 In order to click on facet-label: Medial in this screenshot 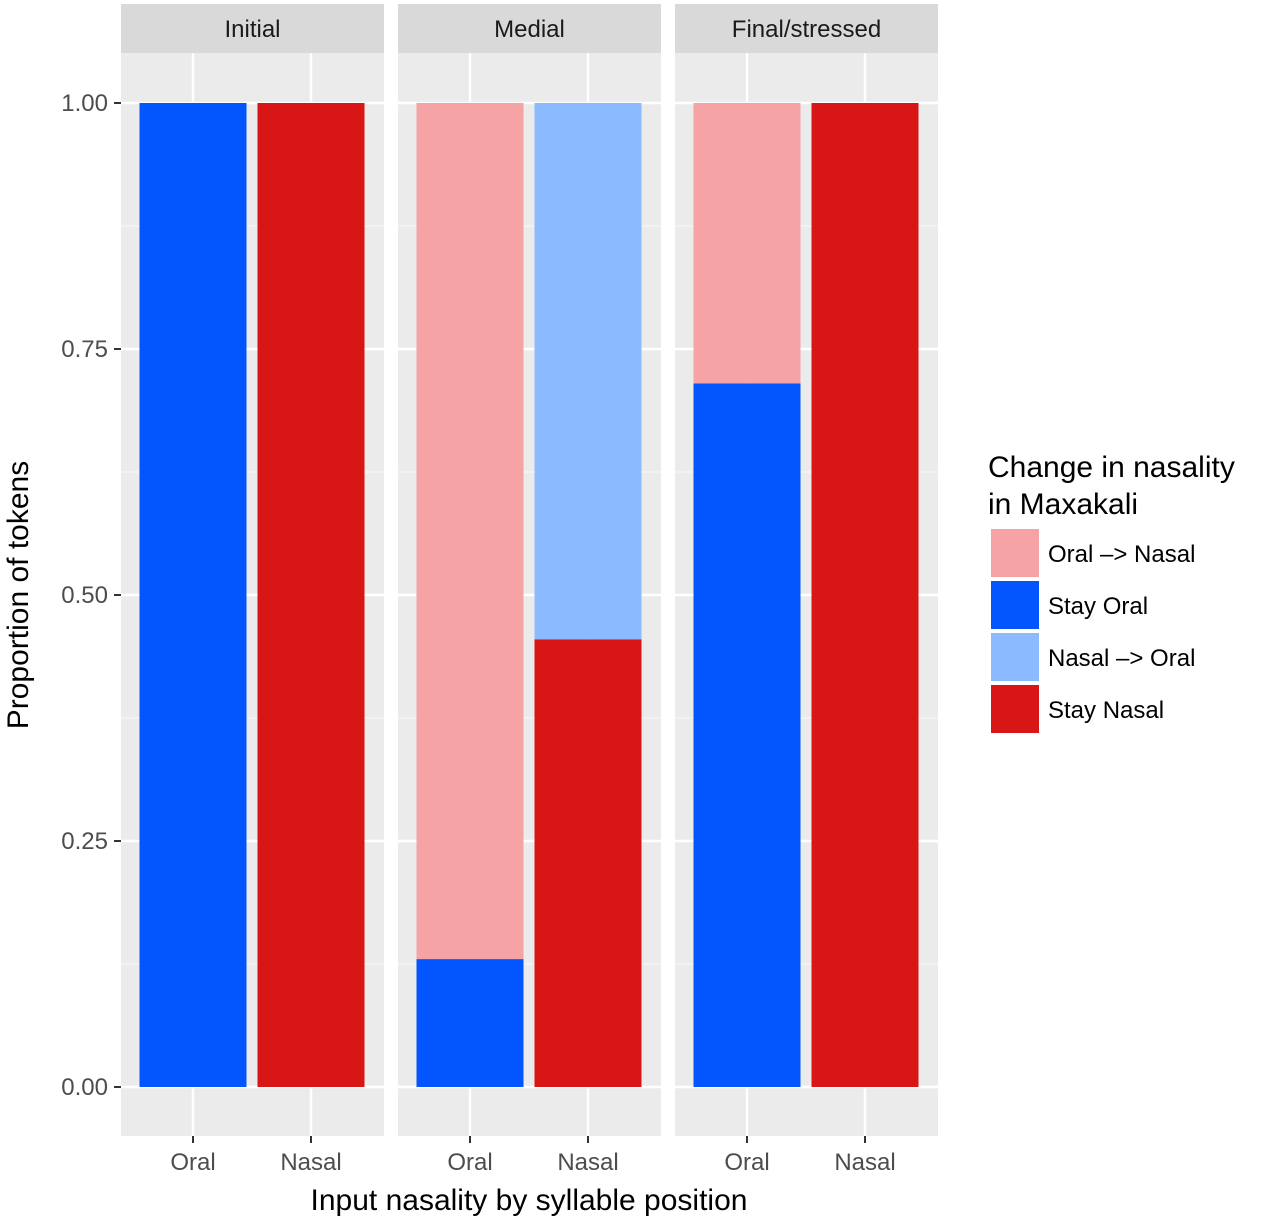, I will do `click(529, 29)`.